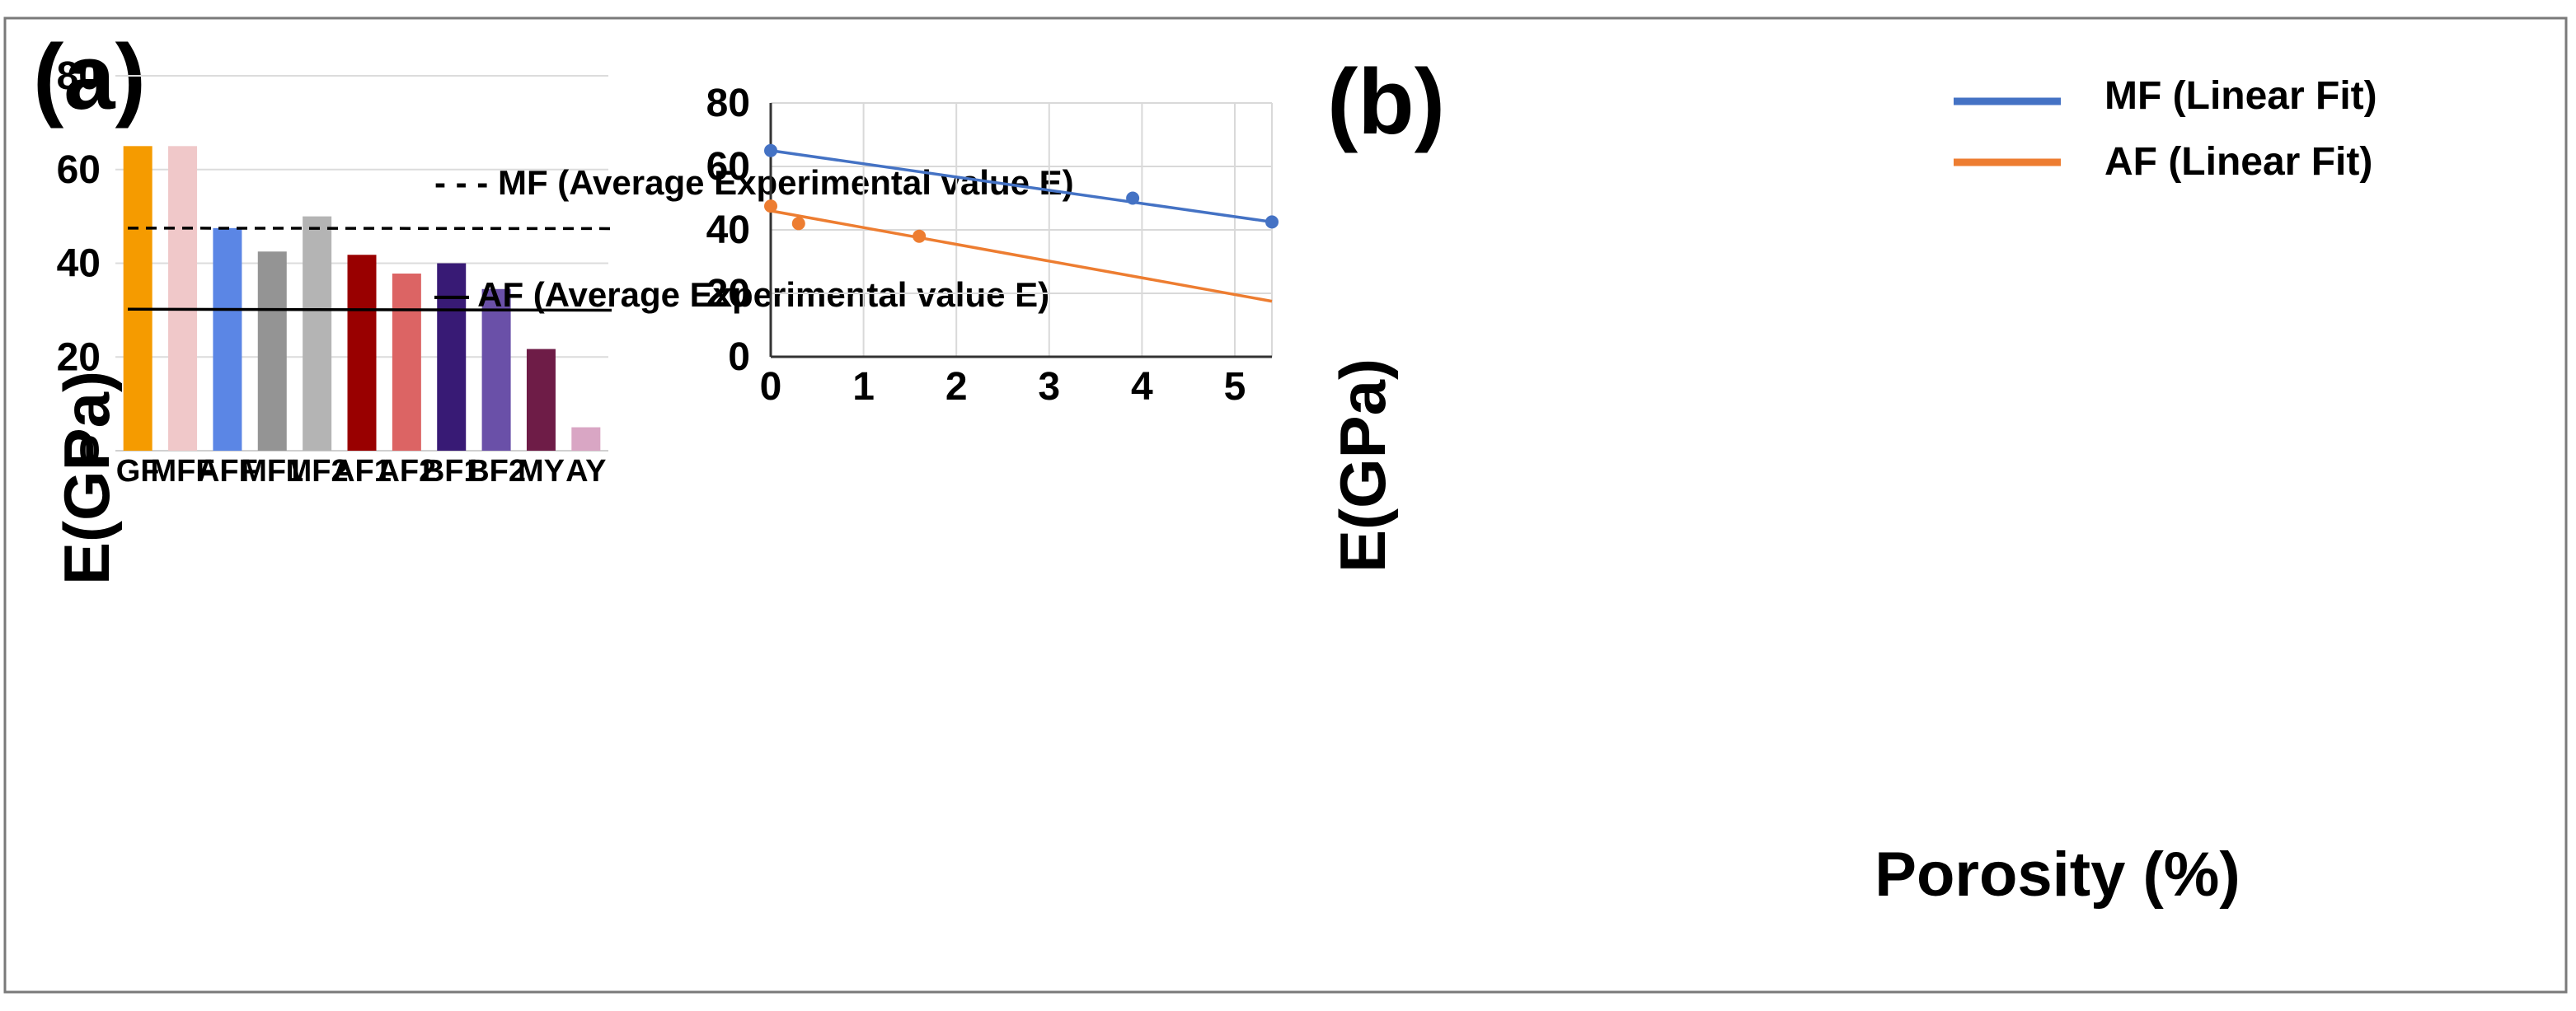 The image size is (2576, 1011). What do you see at coordinates (496, 369) in the screenshot?
I see `bar-bf2` at bounding box center [496, 369].